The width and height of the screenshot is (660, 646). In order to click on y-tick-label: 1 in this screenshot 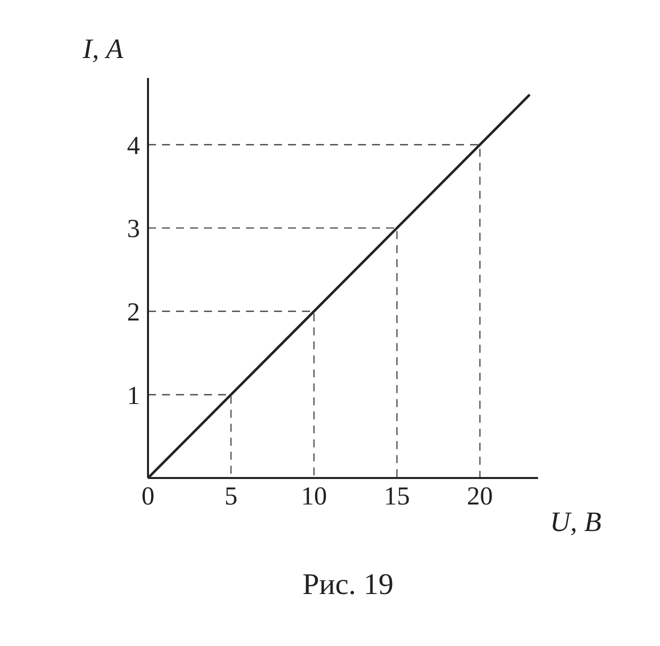, I will do `click(133, 395)`.